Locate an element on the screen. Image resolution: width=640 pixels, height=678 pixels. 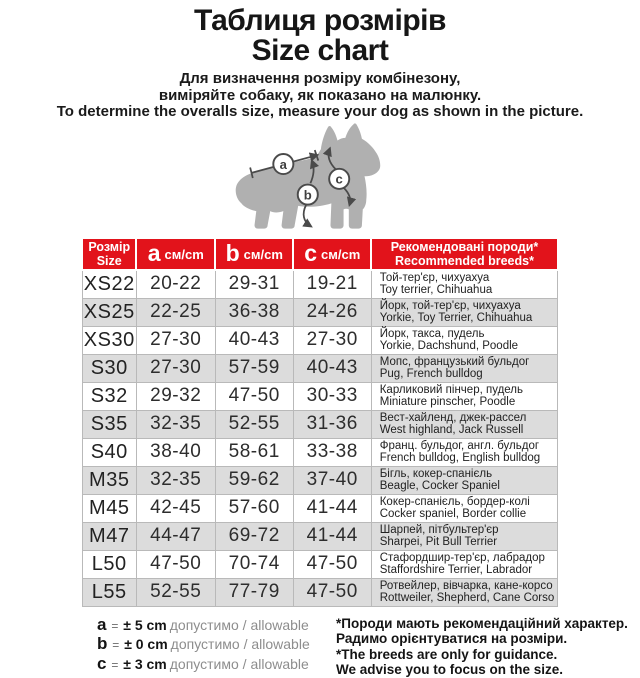
b-cell: 69-72 is located at coordinates (254, 536).